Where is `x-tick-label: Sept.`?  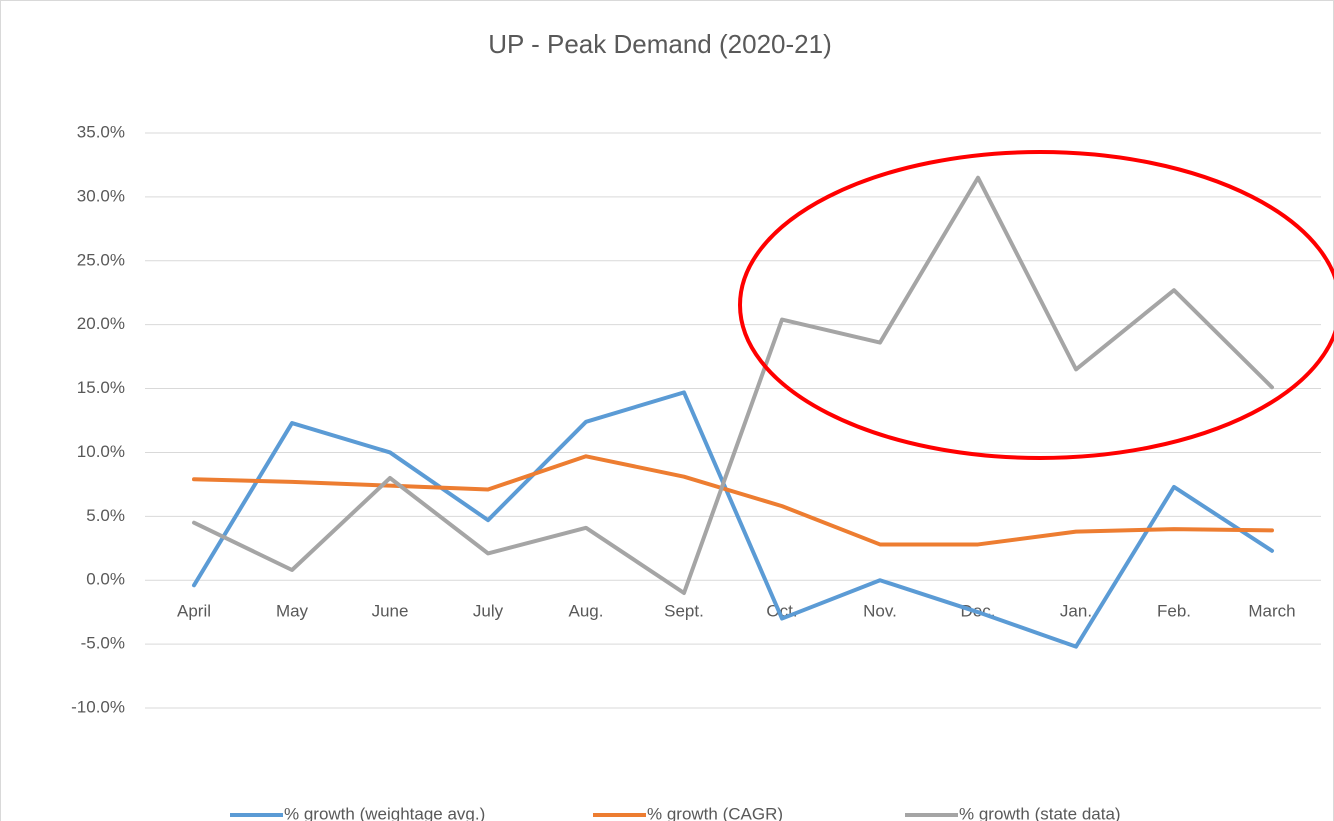 x-tick-label: Sept. is located at coordinates (684, 611).